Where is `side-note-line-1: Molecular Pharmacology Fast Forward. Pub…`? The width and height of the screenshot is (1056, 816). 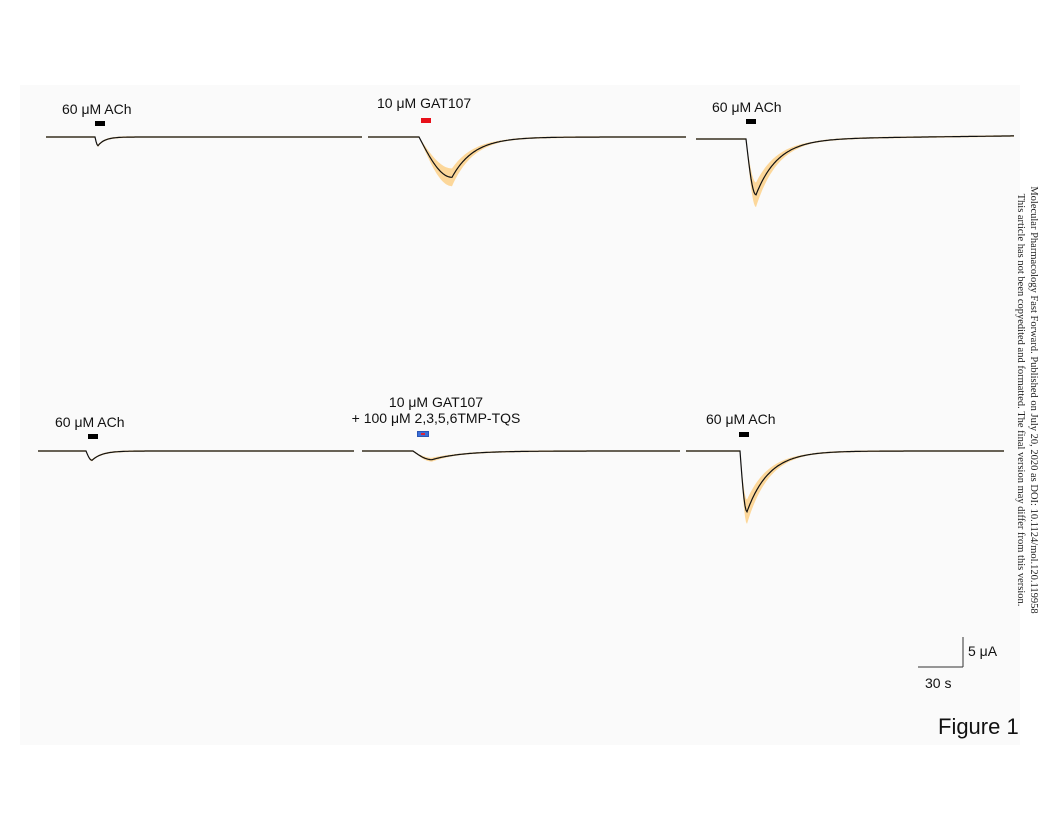 side-note-line-1: Molecular Pharmacology Fast Forward. Pub… is located at coordinates (1033, 400).